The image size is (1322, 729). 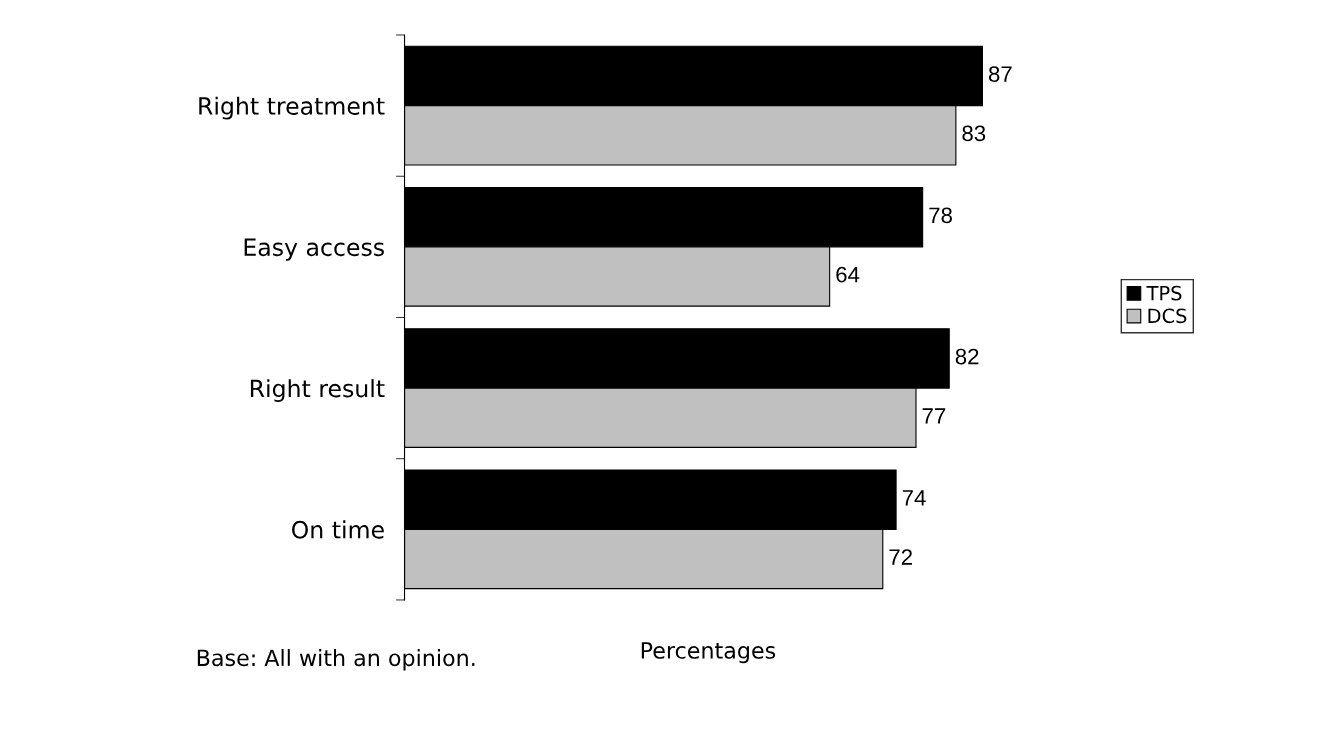 I want to click on data-label: 64, so click(x=848, y=274).